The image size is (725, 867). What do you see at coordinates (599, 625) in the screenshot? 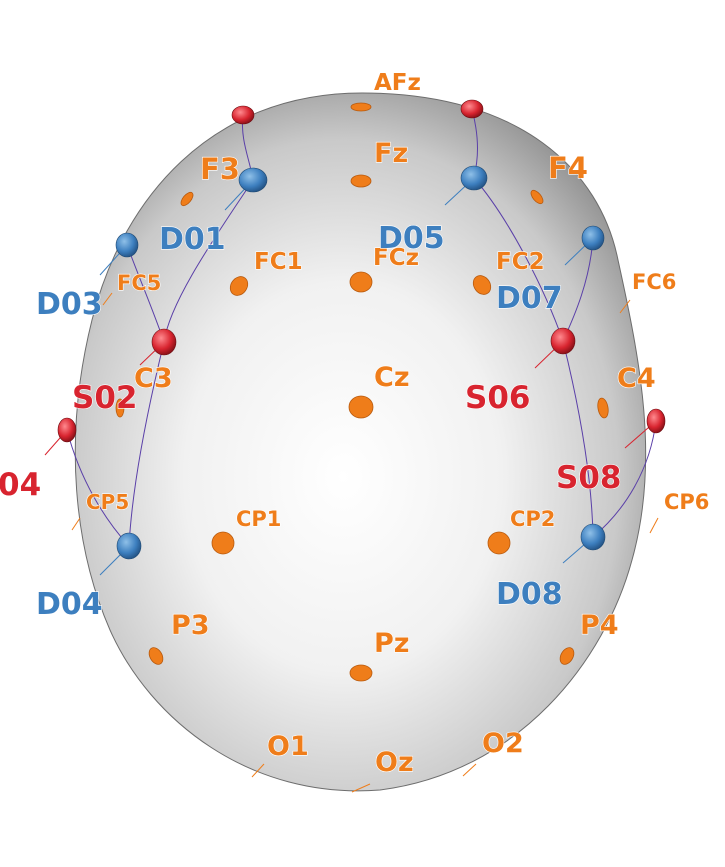
I see `label-p4: P4` at bounding box center [599, 625].